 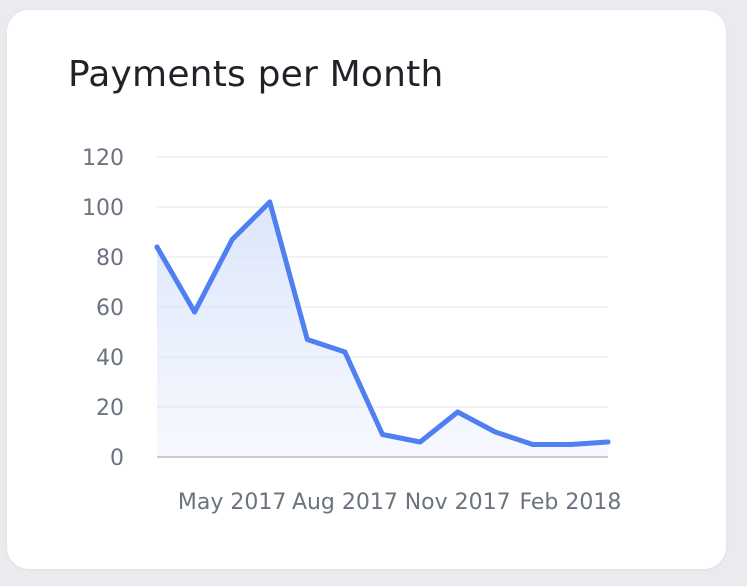 What do you see at coordinates (103, 158) in the screenshot?
I see `y-tick-label: 120` at bounding box center [103, 158].